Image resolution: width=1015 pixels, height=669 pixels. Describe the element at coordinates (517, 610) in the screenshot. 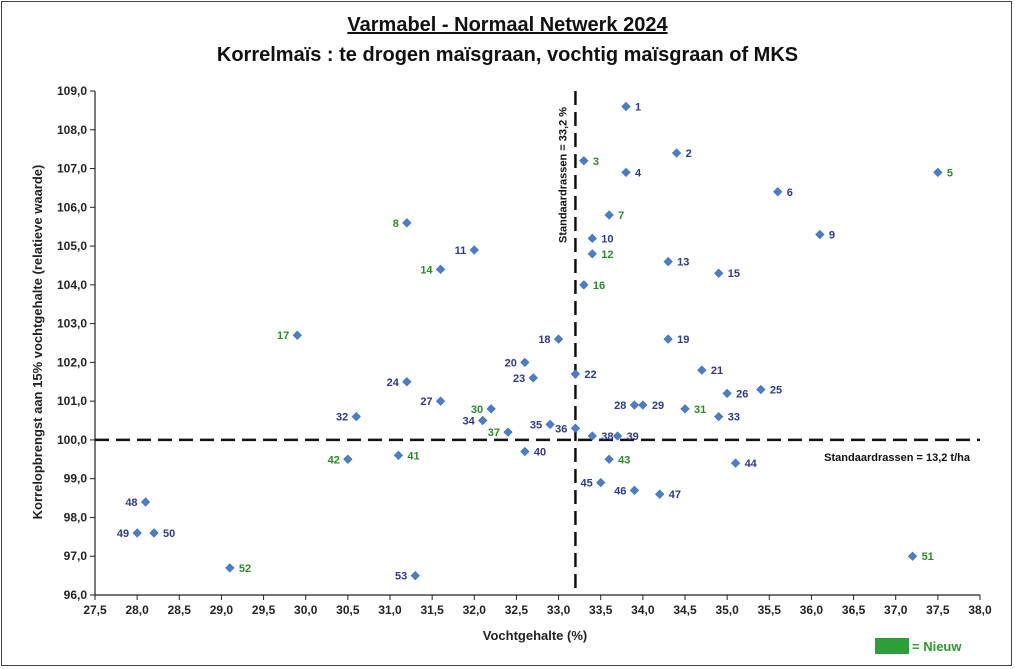

I see `x-tick-label: 32,5` at that location.